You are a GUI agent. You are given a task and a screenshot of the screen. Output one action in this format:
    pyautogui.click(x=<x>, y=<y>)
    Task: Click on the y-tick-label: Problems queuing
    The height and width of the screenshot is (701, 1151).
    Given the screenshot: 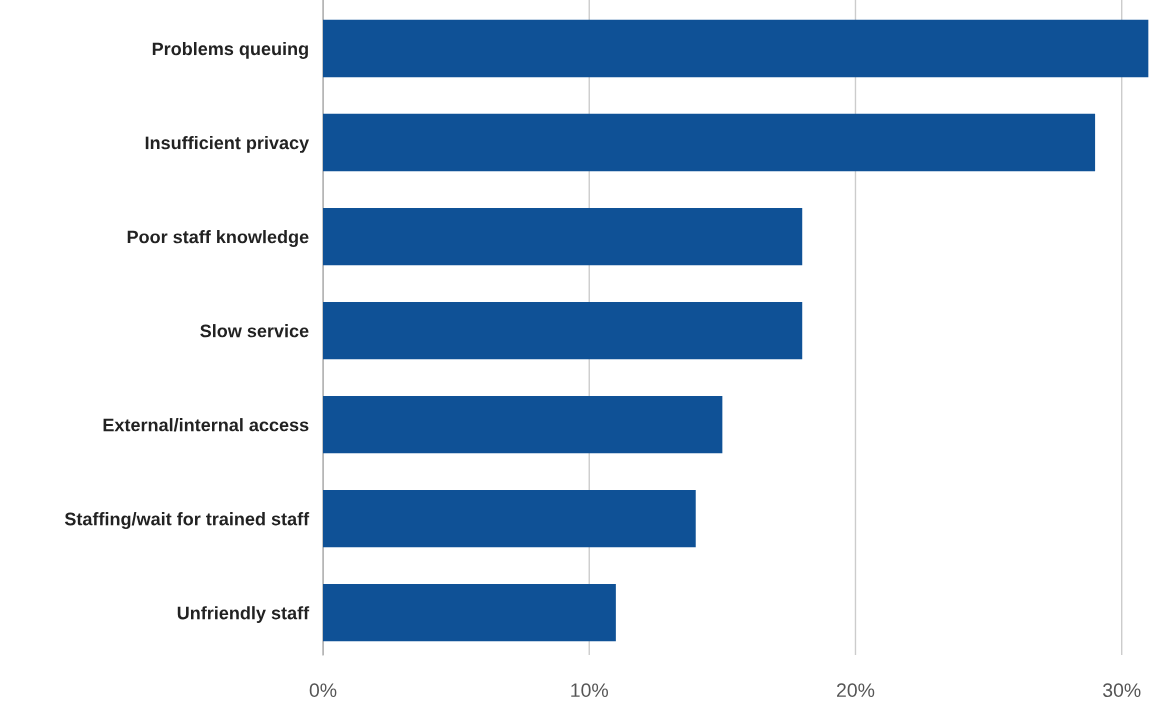 What is the action you would take?
    pyautogui.click(x=230, y=50)
    